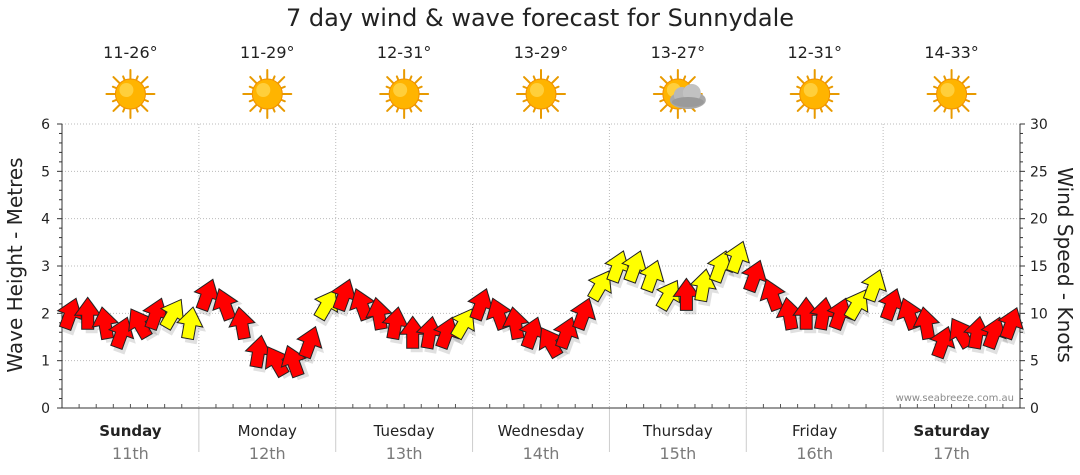  I want to click on y-right-tick-label: 30, so click(1039, 125).